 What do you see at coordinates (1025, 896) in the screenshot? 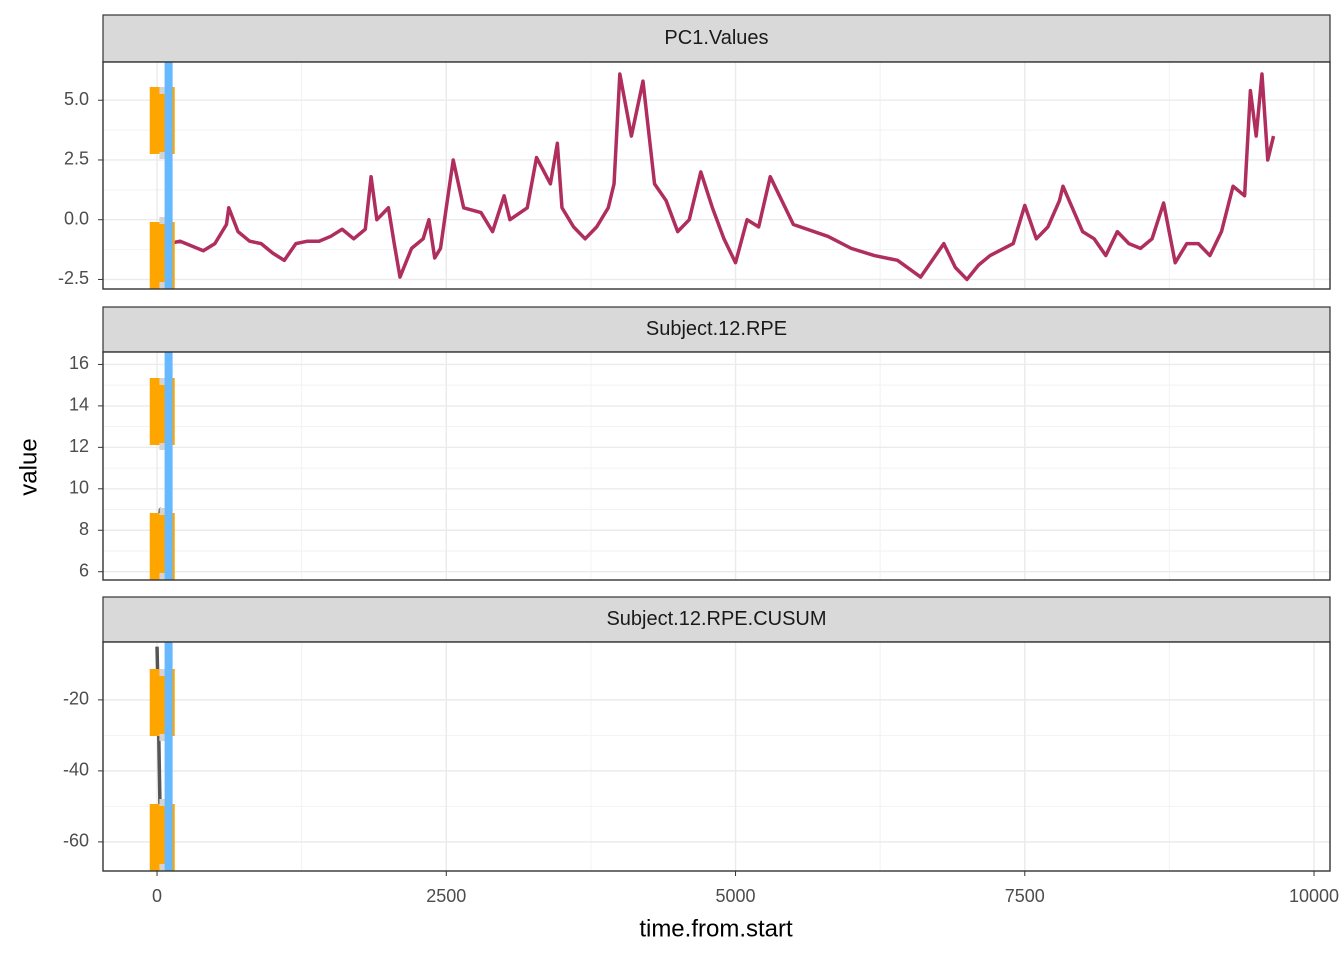
I see `x-tick-label: 7500` at bounding box center [1025, 896].